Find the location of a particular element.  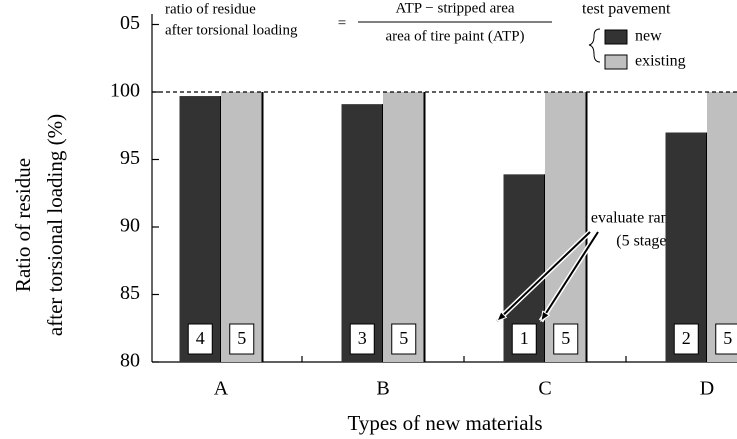

y-tick-label: 05 is located at coordinates (130, 23).